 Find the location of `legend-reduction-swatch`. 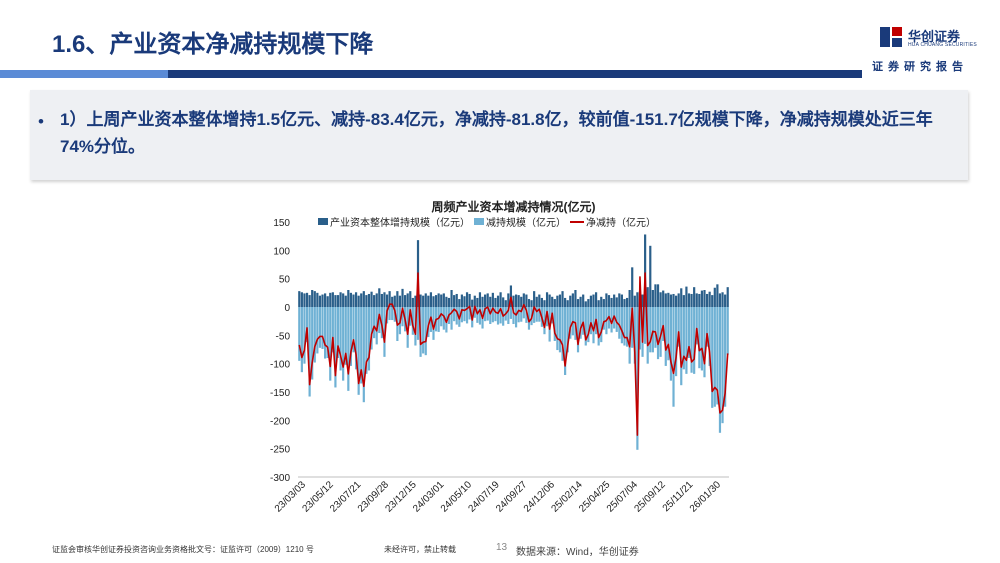

legend-reduction-swatch is located at coordinates (479, 221).